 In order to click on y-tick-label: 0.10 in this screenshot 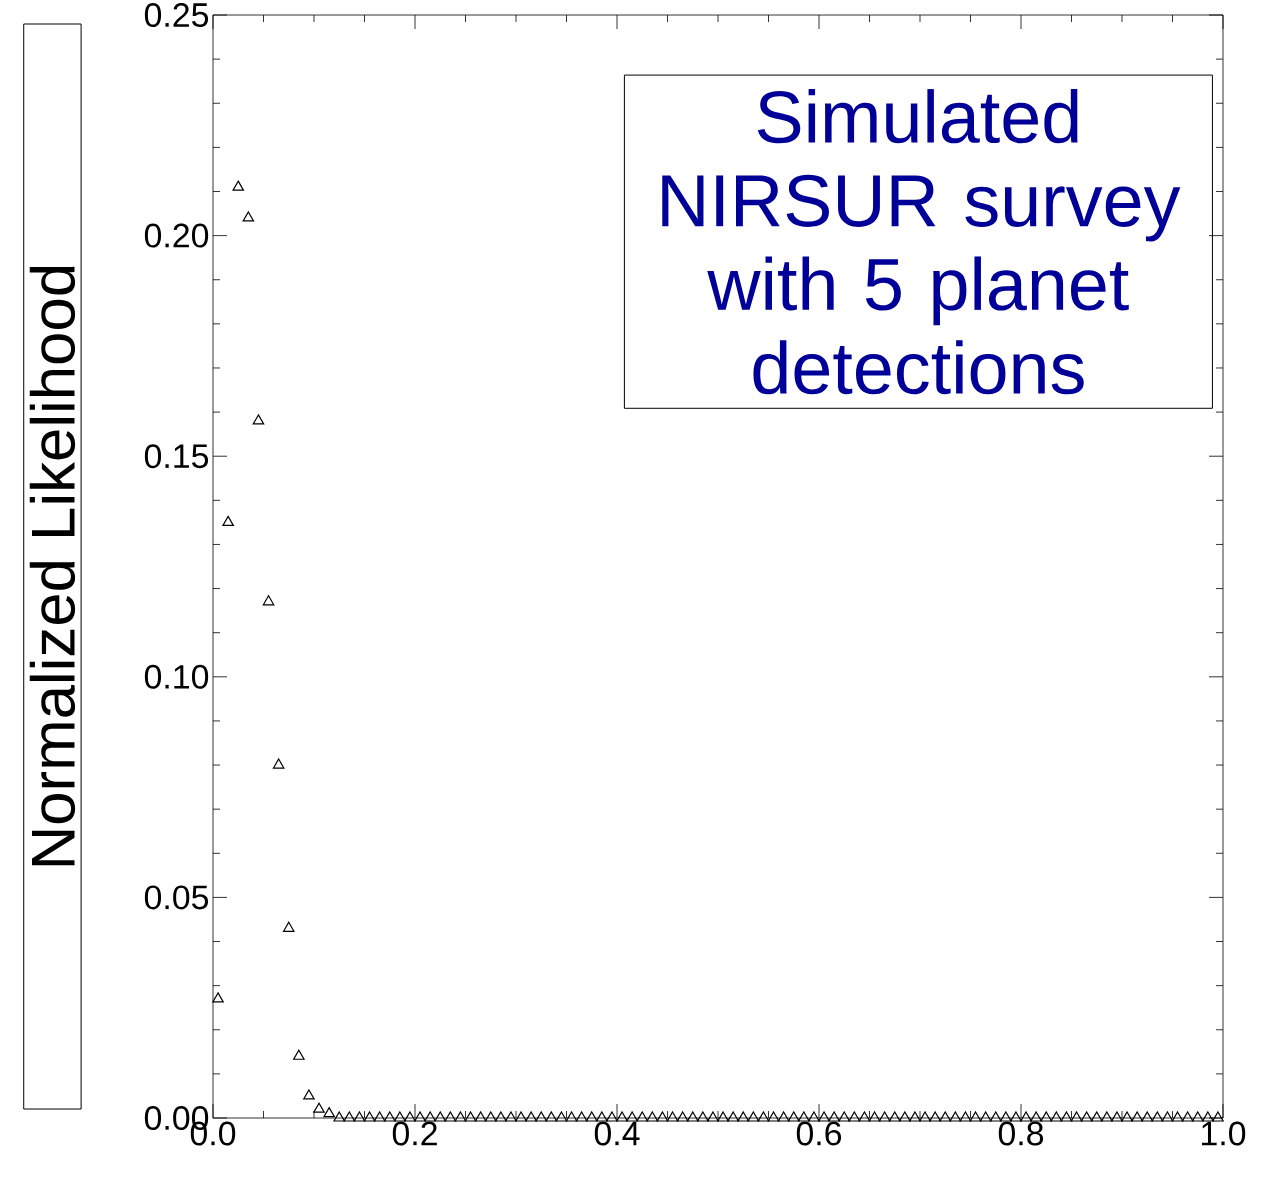, I will do `click(176, 676)`.